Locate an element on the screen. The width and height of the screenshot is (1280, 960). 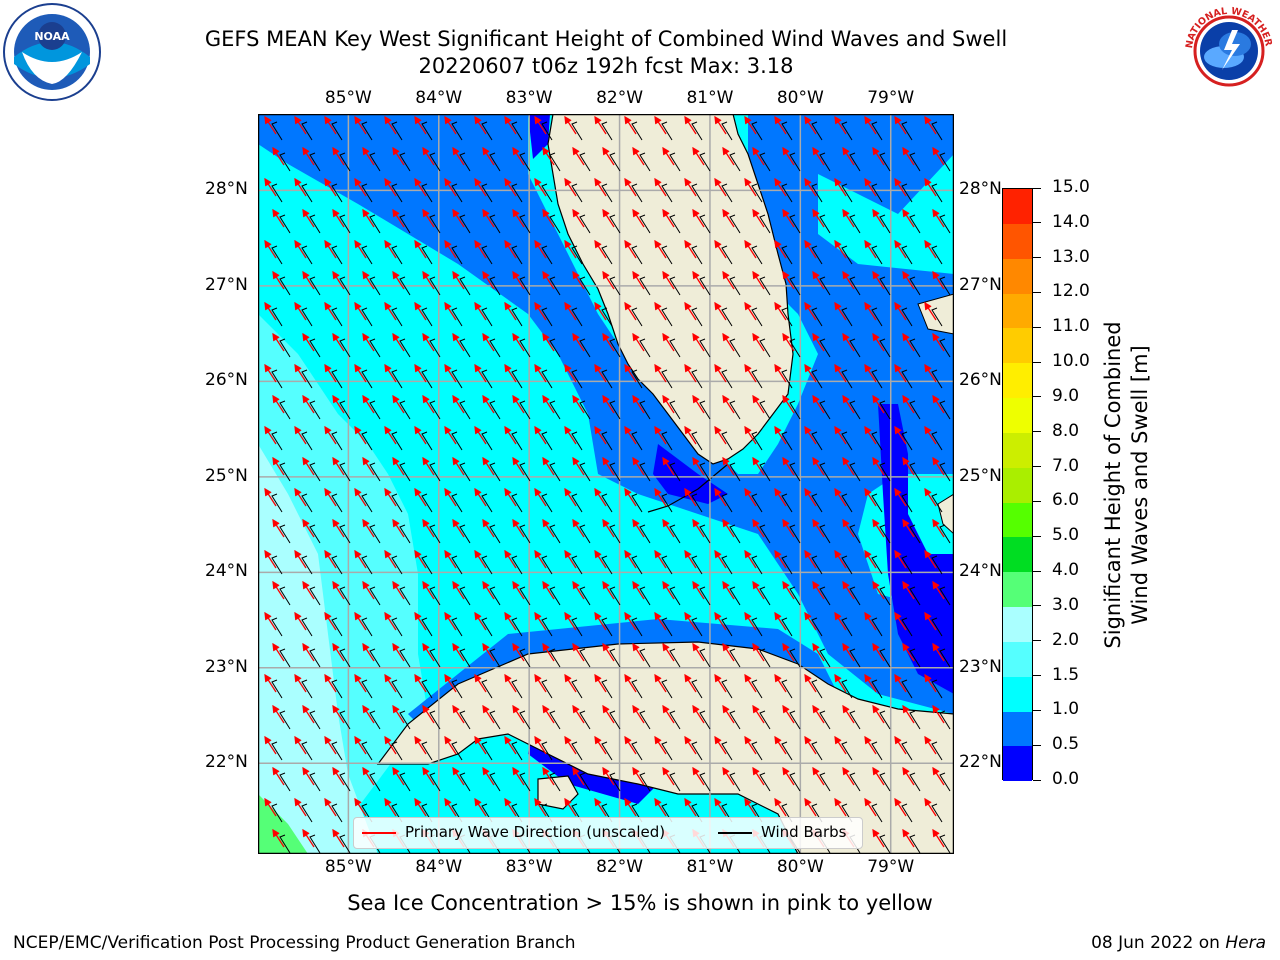
lat-label-right: 22°N is located at coordinates (980, 762).